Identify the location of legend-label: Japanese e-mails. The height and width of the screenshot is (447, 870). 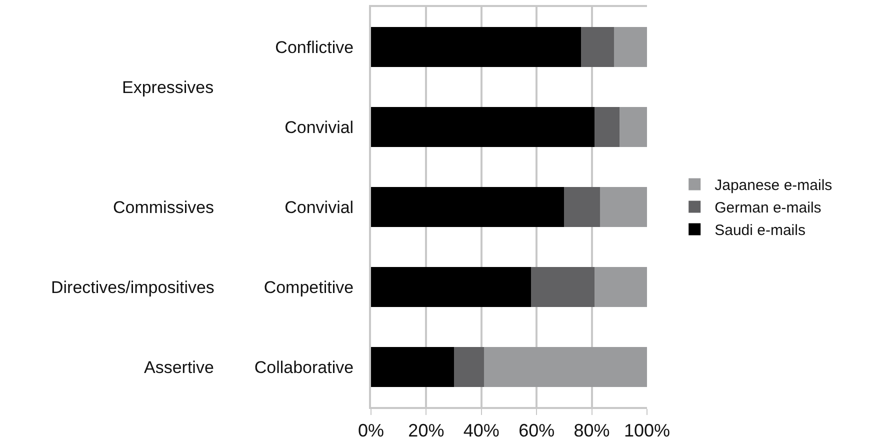
(773, 185).